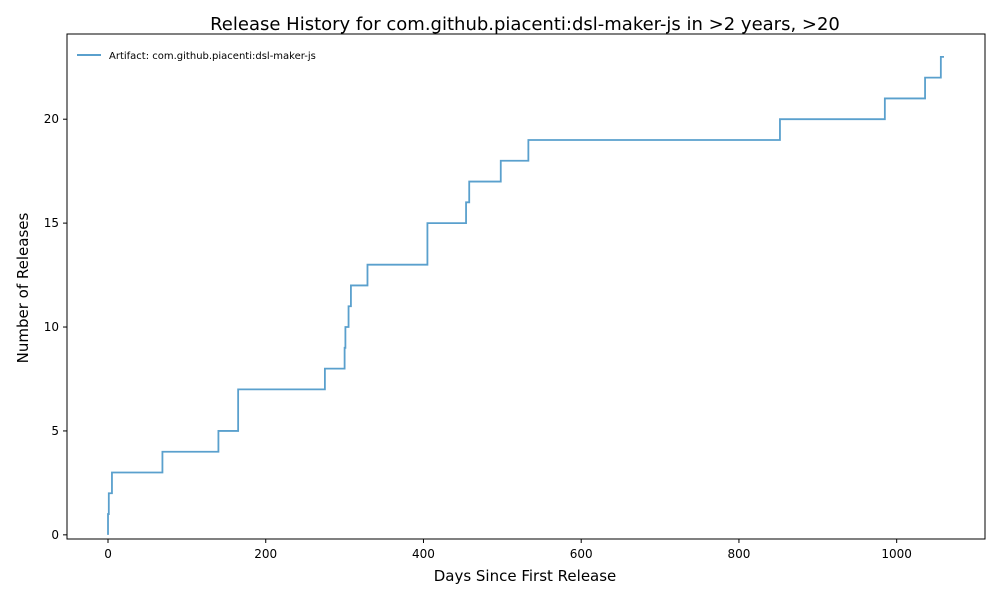 This screenshot has height=600, width=1000. What do you see at coordinates (51, 119) in the screenshot?
I see `y-tick-label: 20` at bounding box center [51, 119].